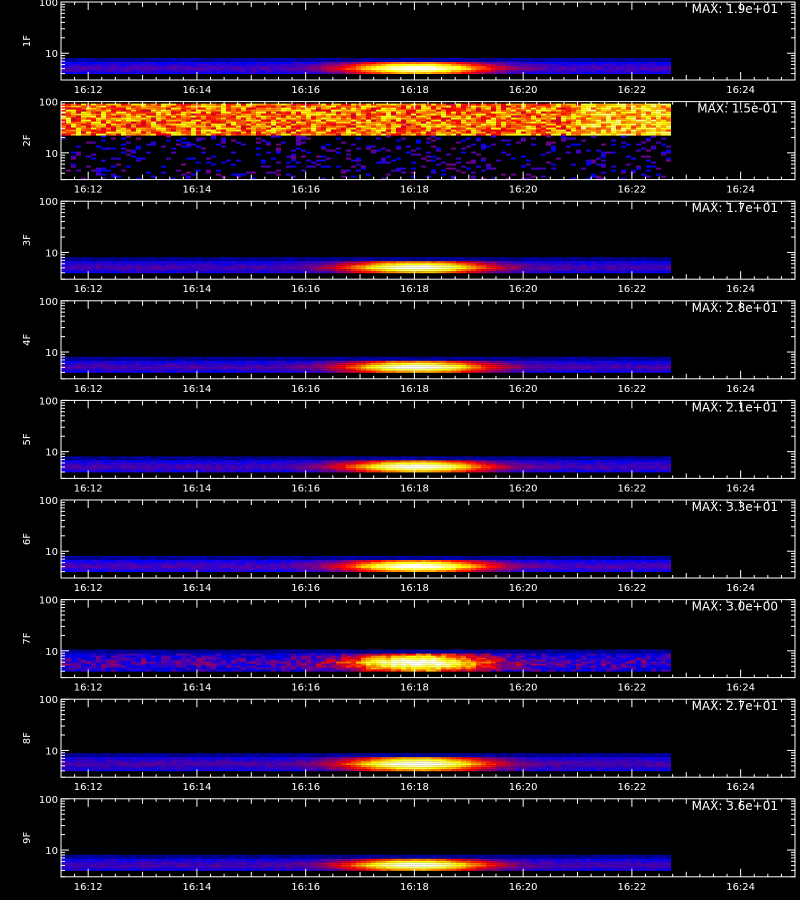 The width and height of the screenshot is (800, 900). I want to click on y-tick-label: 100, so click(48, 103).